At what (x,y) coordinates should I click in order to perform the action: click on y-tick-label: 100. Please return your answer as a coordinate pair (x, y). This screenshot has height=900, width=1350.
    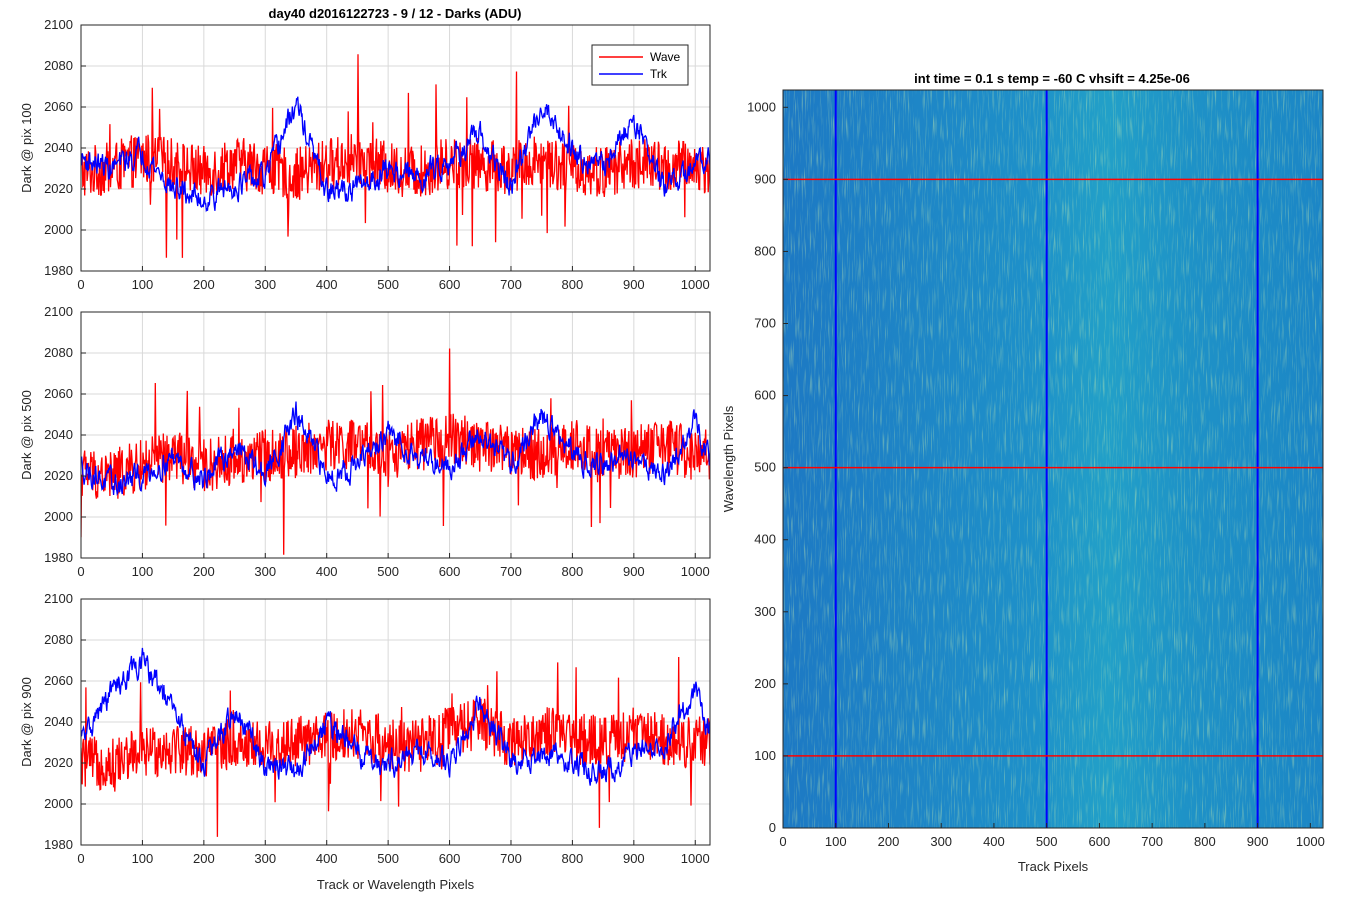
    Looking at the image, I should click on (765, 755).